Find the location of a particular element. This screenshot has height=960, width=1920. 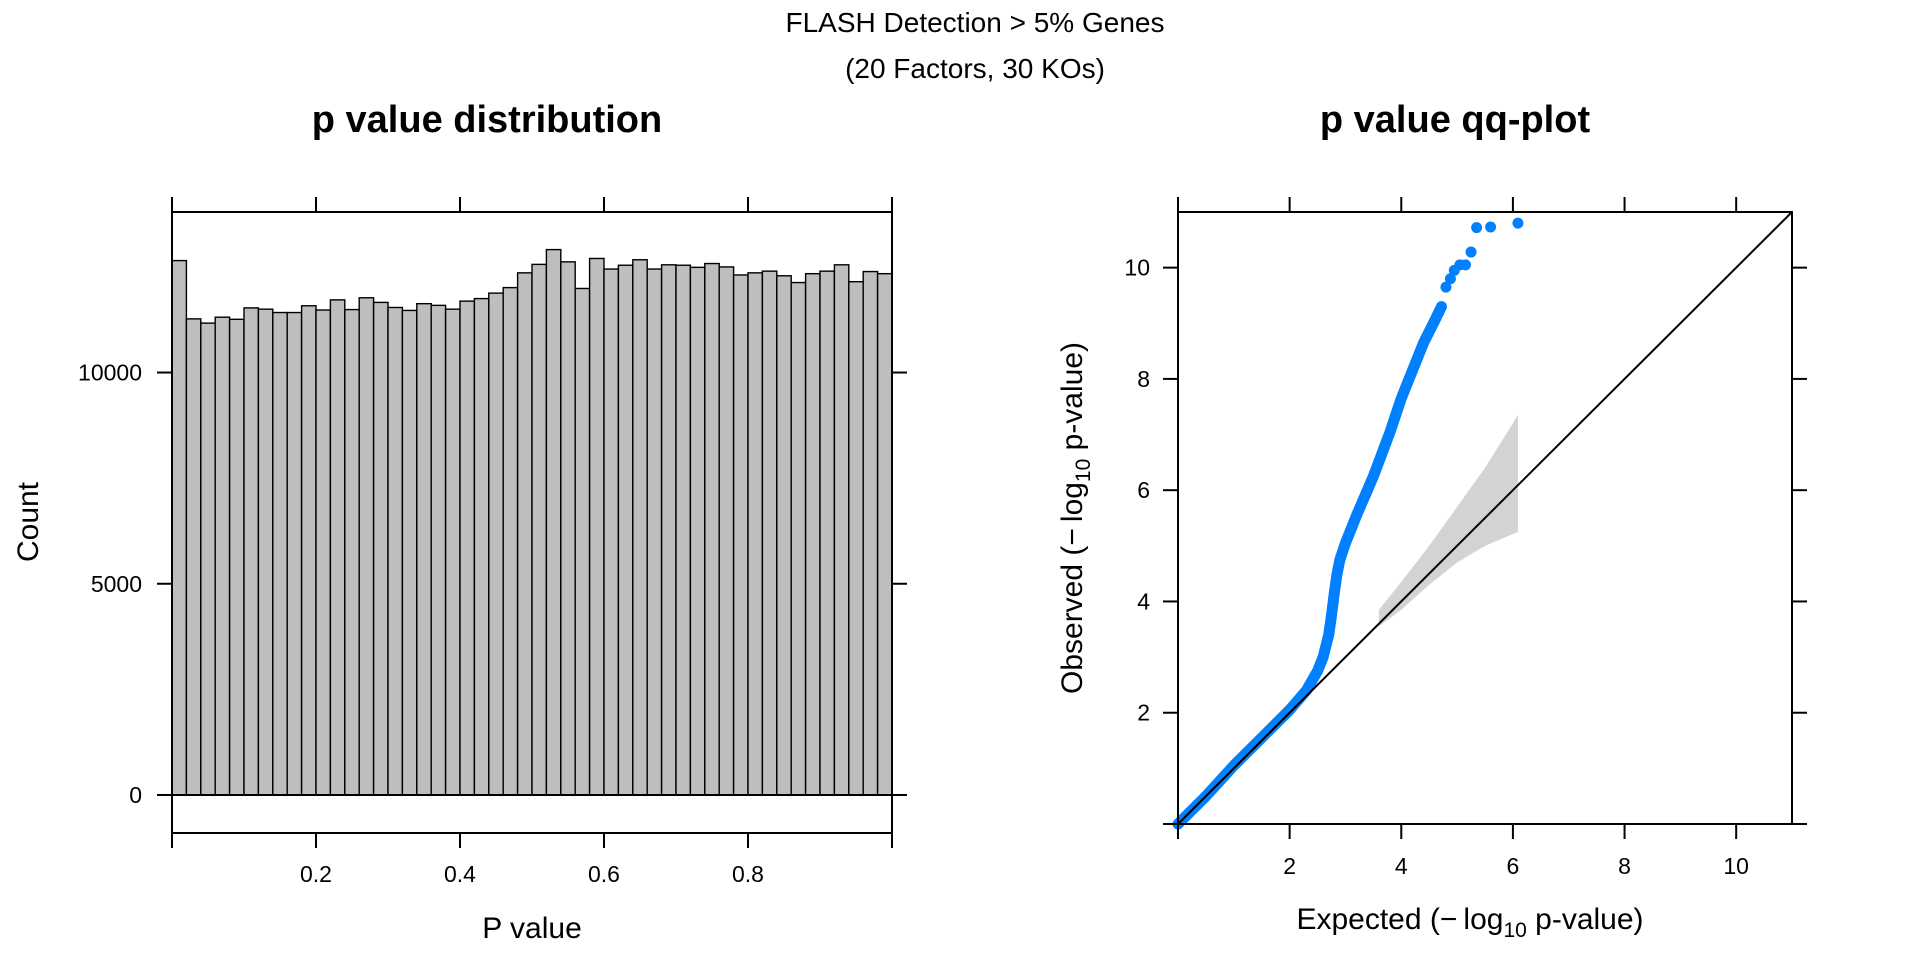

histogram-x-tick-label: 0.8 is located at coordinates (748, 874).